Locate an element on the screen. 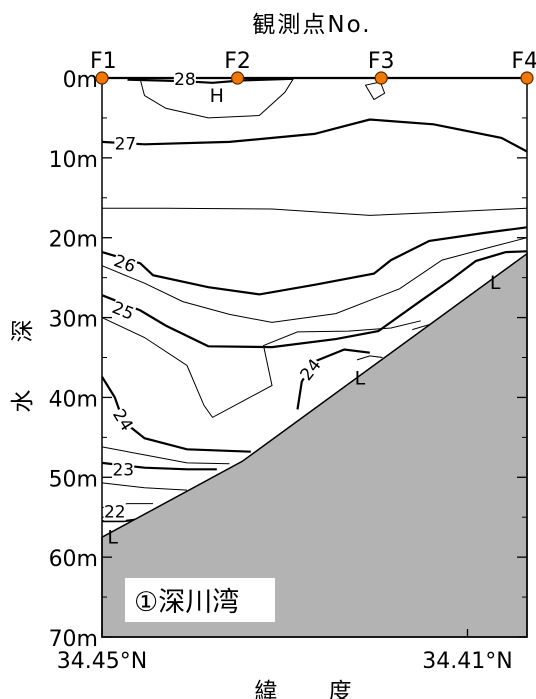  contour-label-group-4: 24 is located at coordinates (122, 420).